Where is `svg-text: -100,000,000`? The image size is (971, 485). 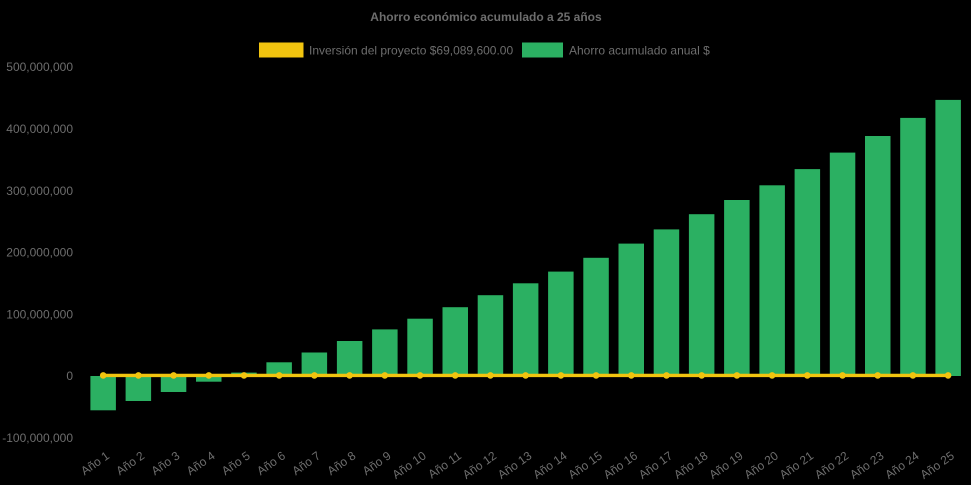
svg-text: -100,000,000 is located at coordinates (37, 438).